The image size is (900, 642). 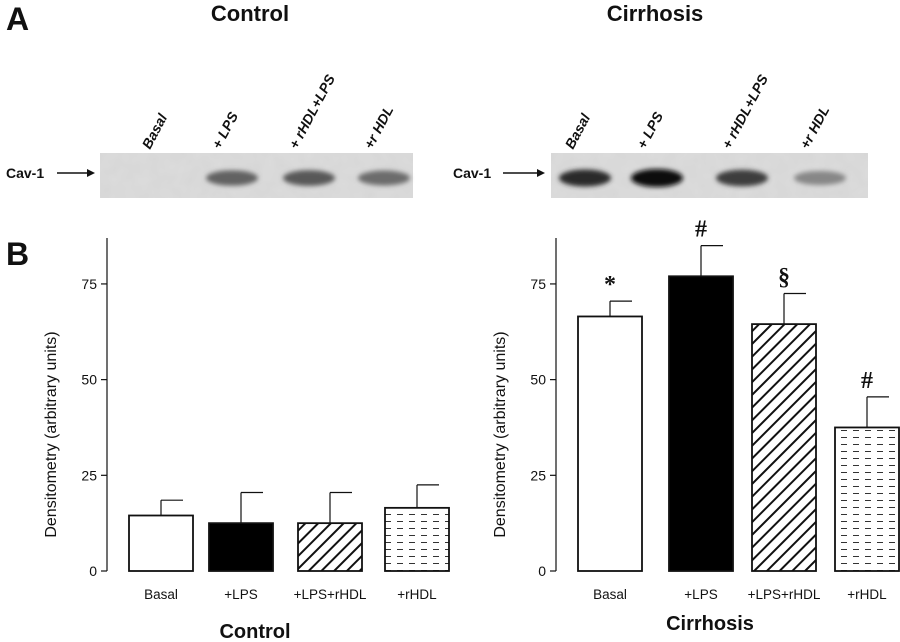 I want to click on blot-title-cirrhosis: Cirrhosis, so click(x=655, y=13).